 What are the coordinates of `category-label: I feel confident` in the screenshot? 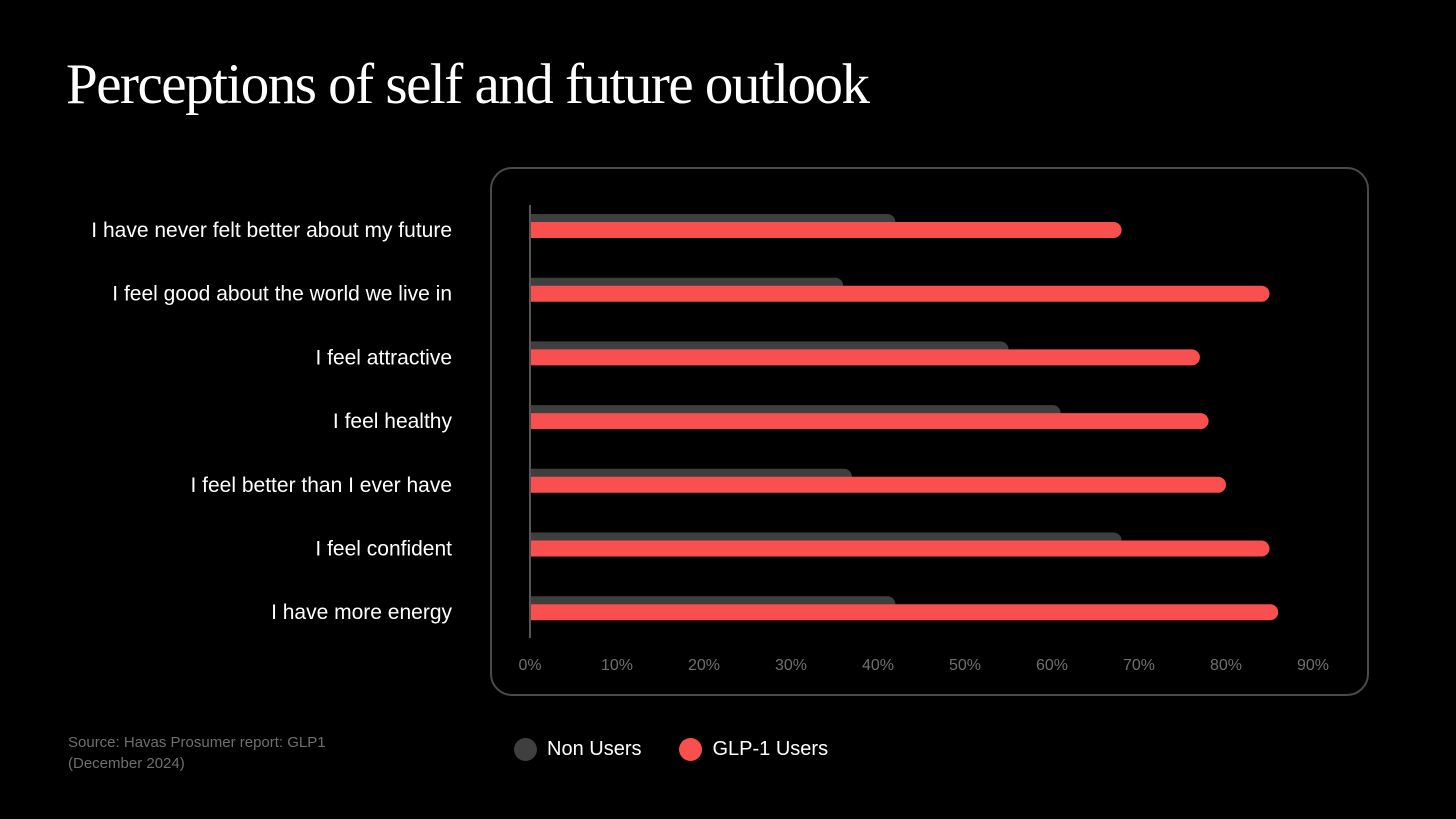 It's located at (383, 549).